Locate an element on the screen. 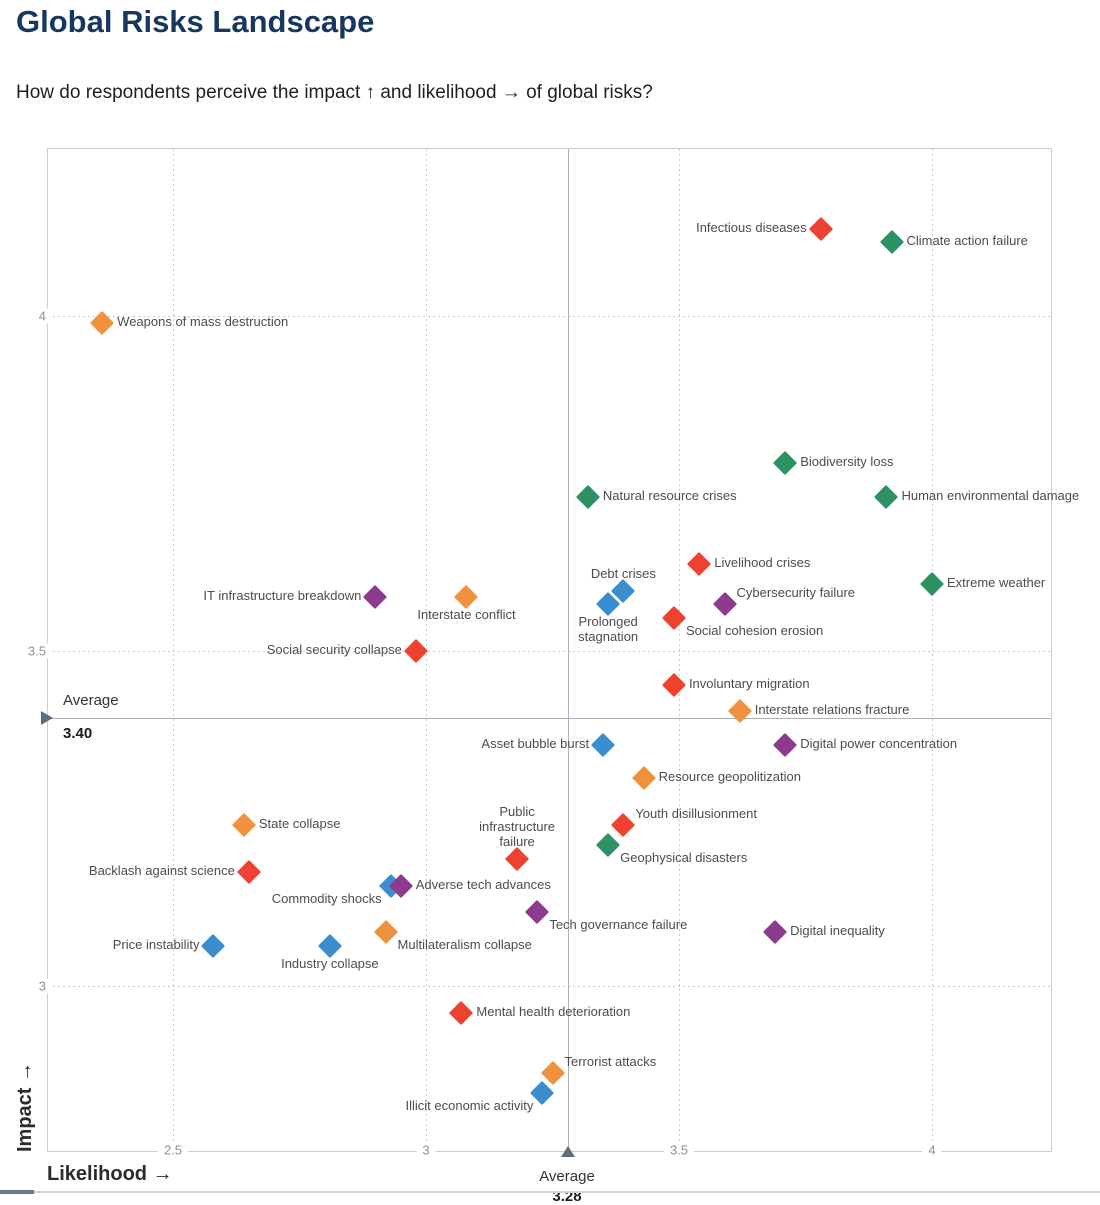  risk-label-involuntary-migration: Involuntary migration is located at coordinates (749, 683).